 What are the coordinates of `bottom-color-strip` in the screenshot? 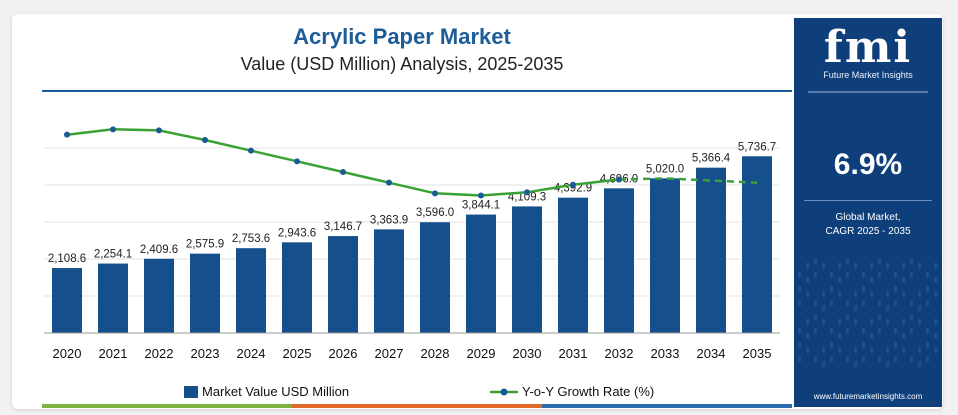 It's located at (417, 406).